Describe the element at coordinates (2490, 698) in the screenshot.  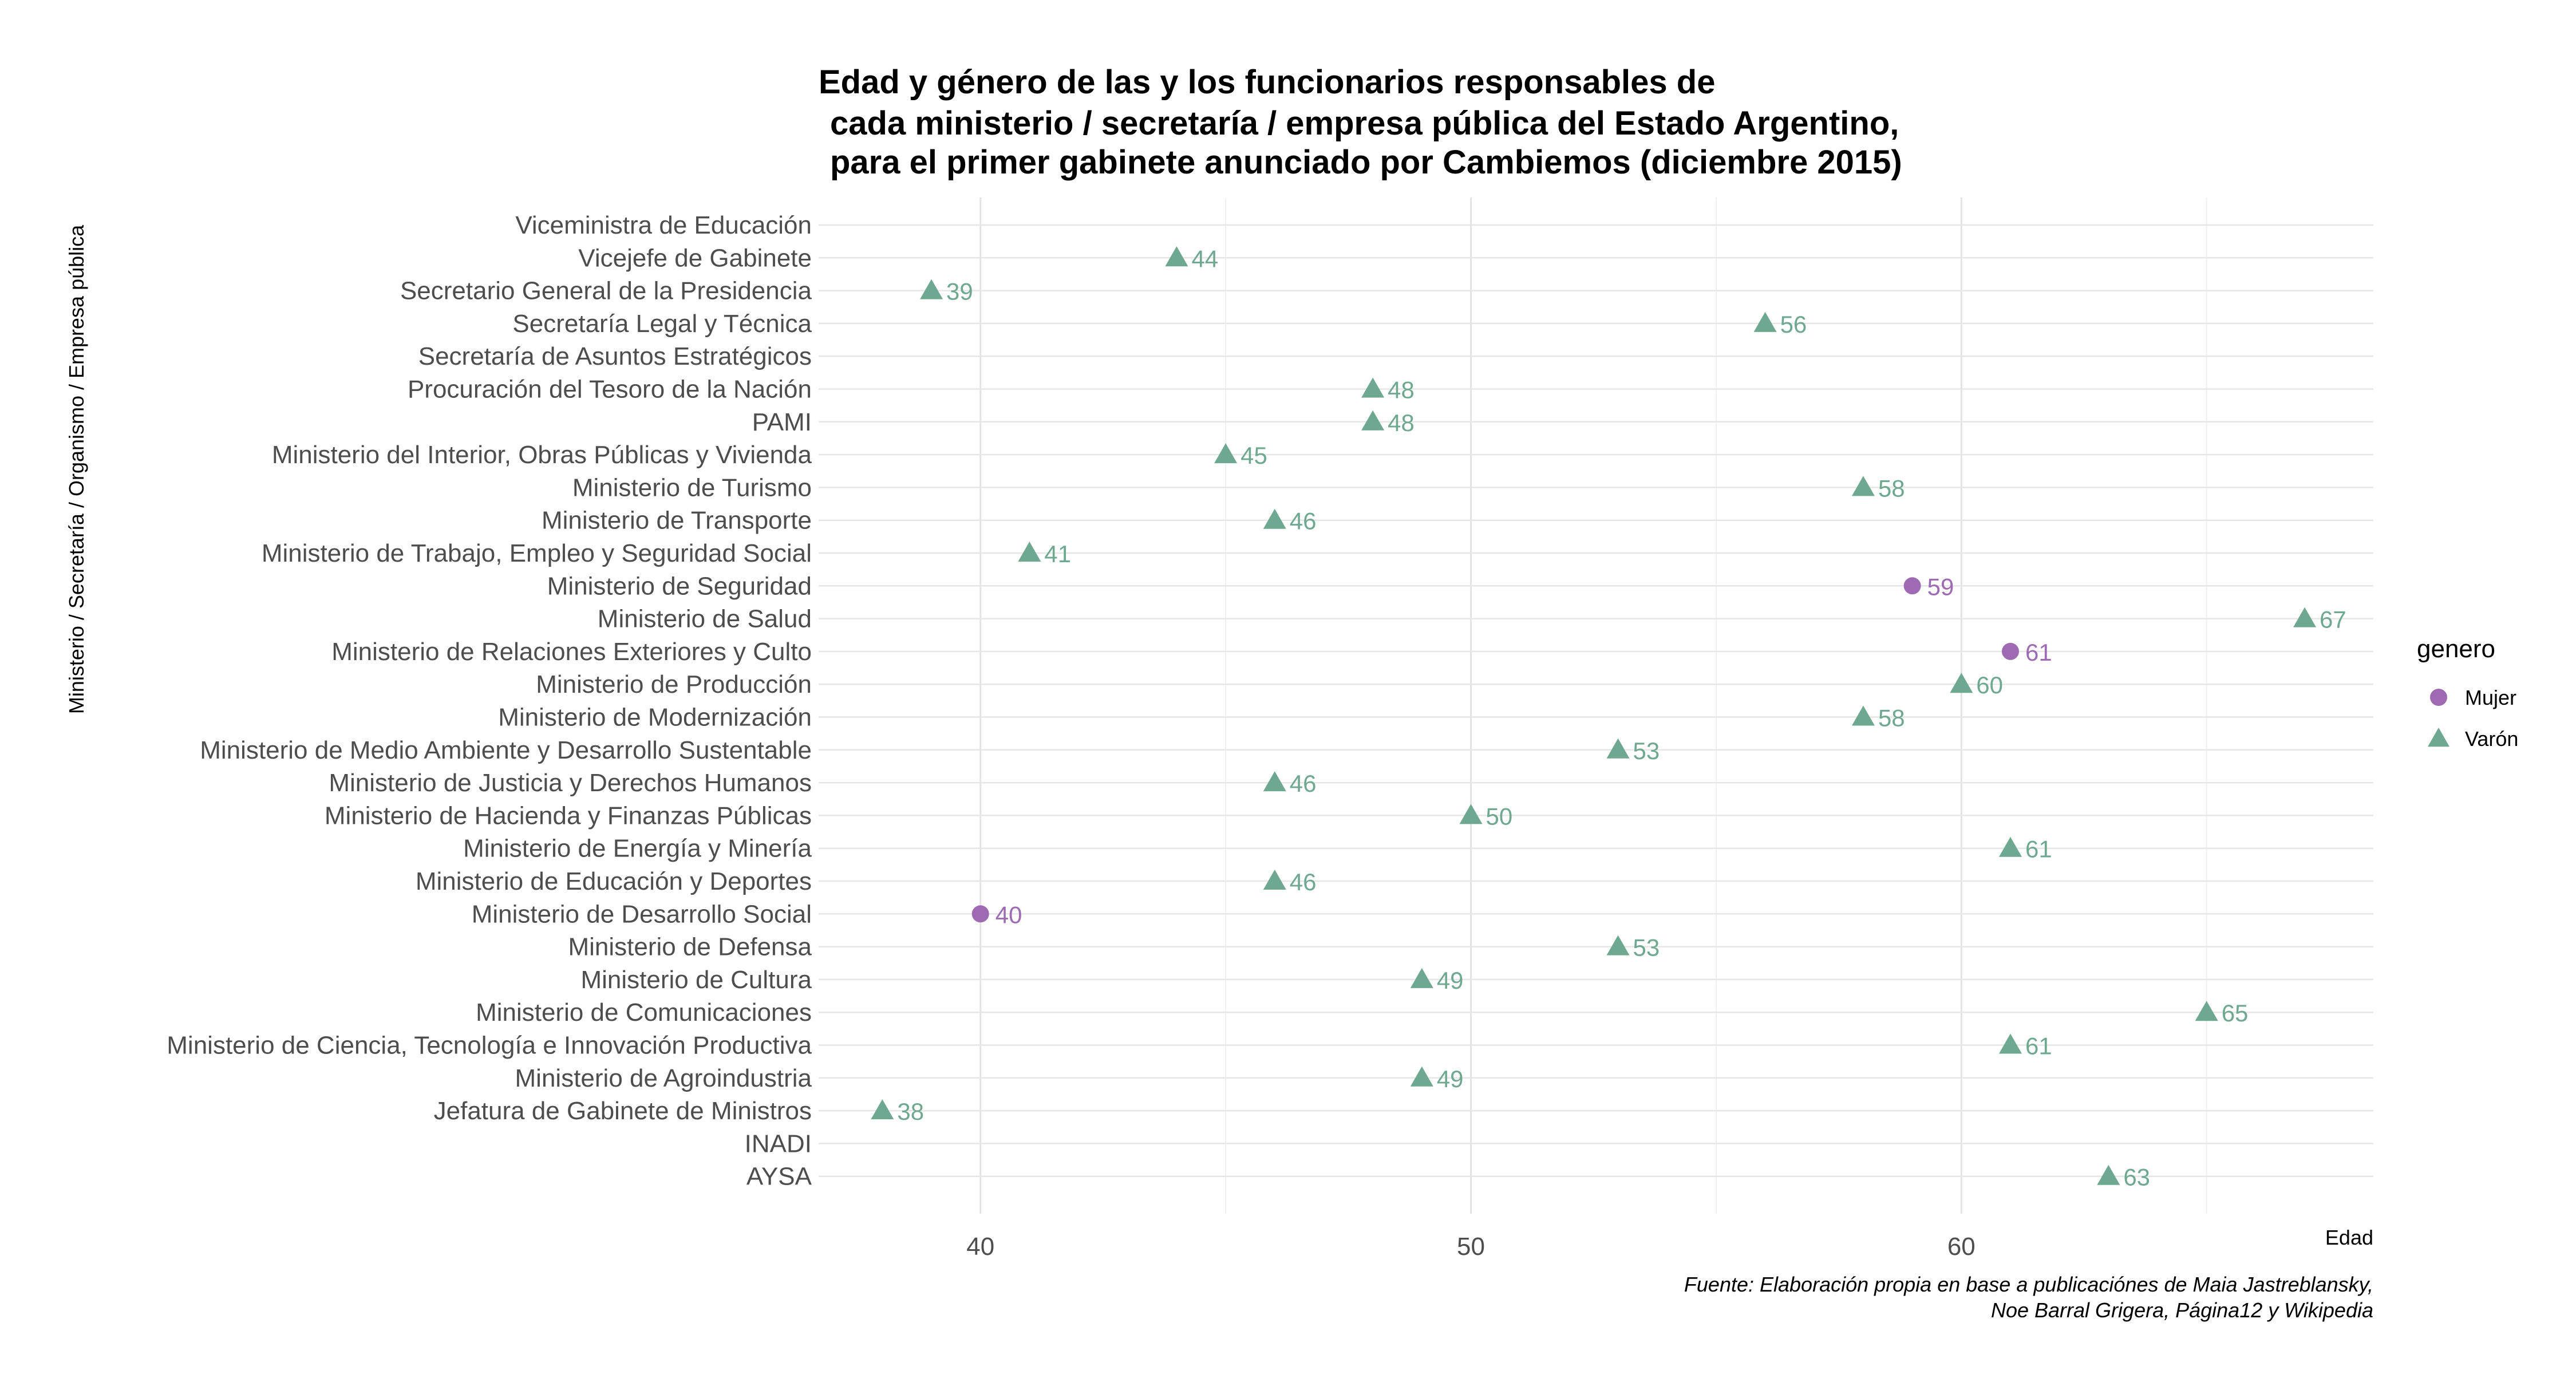
I see `legend-label: Mujer` at that location.